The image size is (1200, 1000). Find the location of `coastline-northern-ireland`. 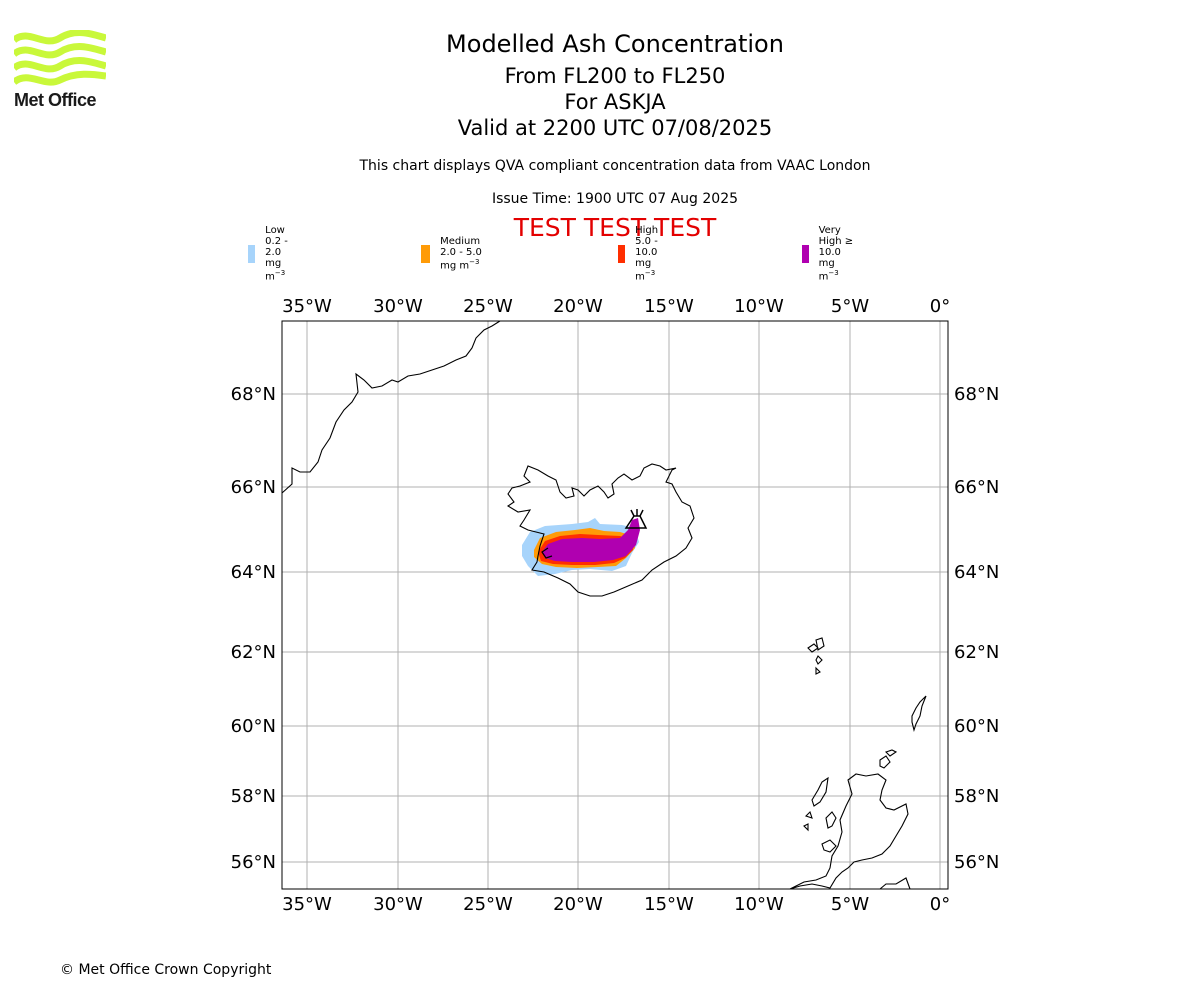

coastline-northern-ireland is located at coordinates (895, 883).